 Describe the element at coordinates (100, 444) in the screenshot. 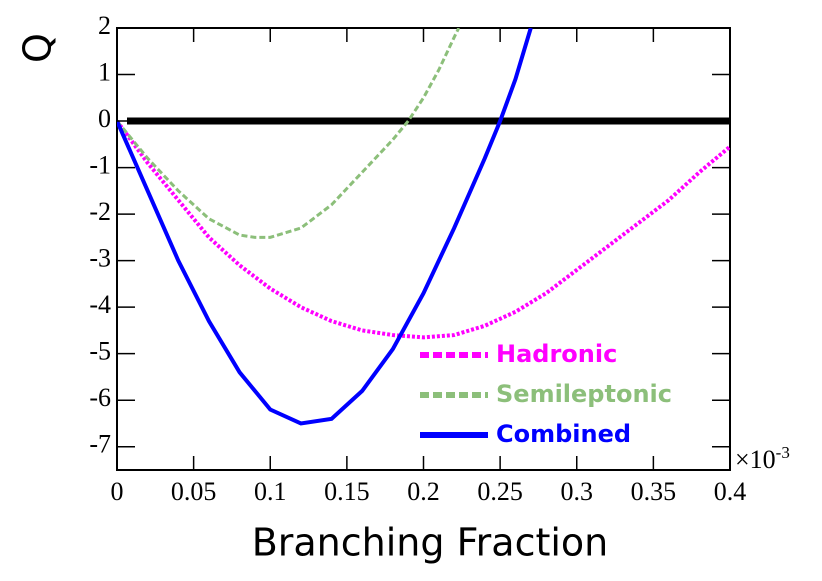

I see `y-tick-label: -7` at that location.